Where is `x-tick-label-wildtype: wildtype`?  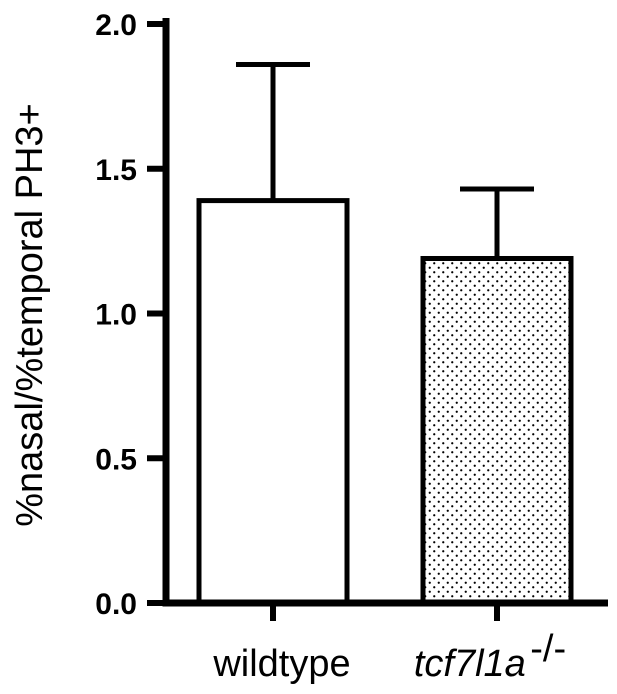
x-tick-label-wildtype: wildtype is located at coordinates (281, 664).